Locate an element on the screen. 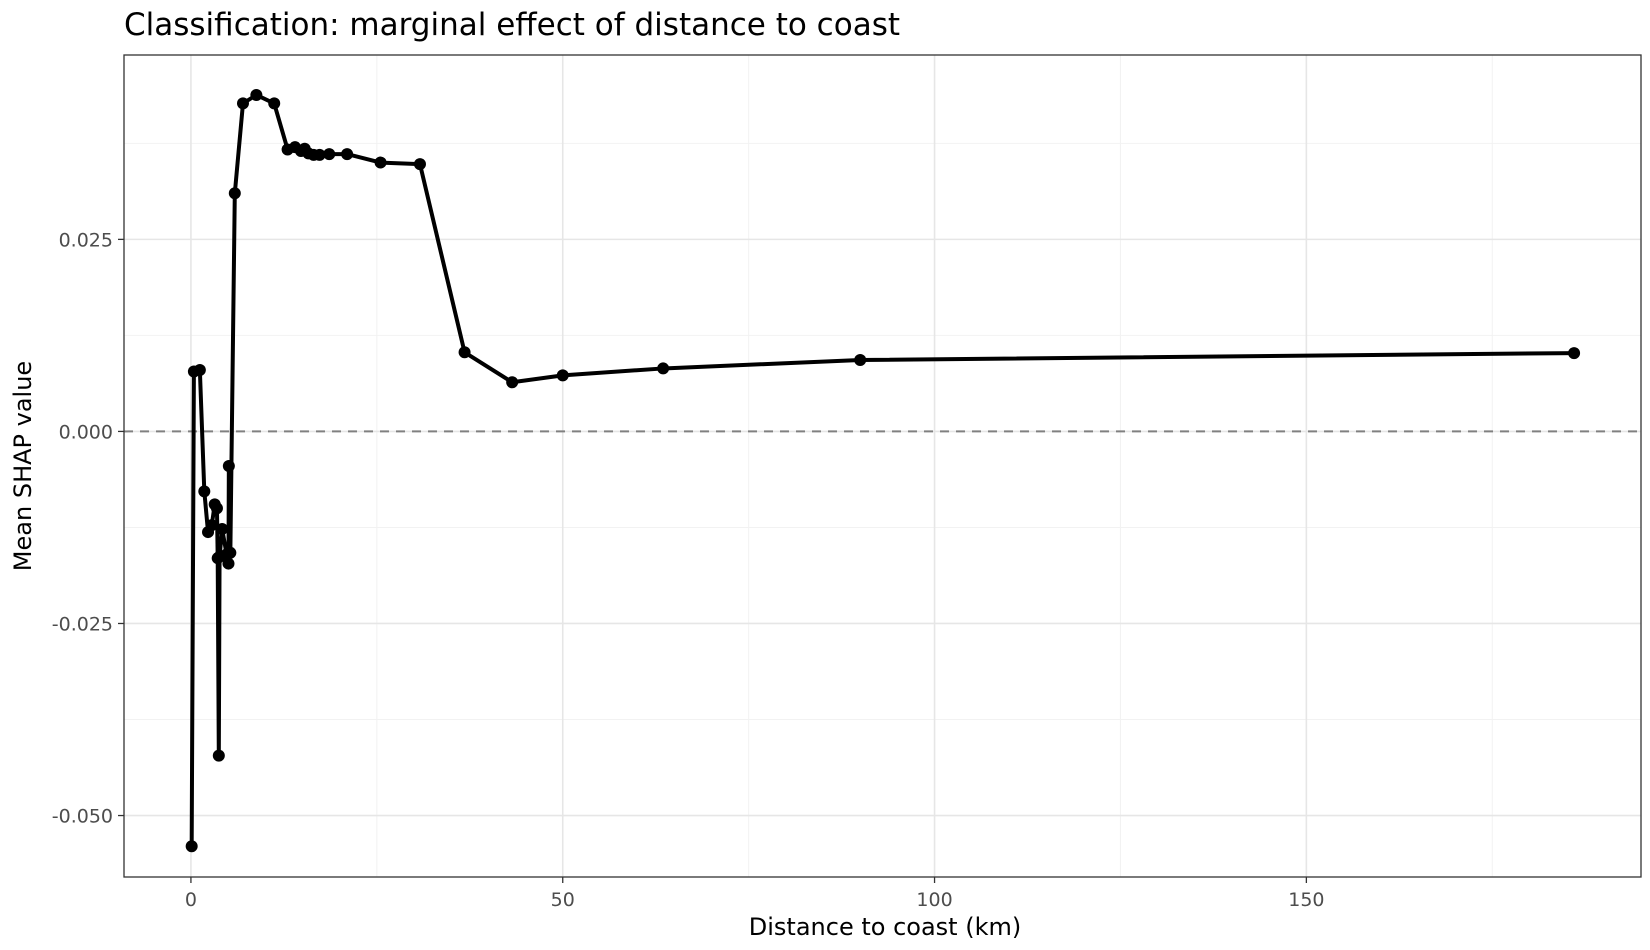 Image resolution: width=1650 pixels, height=950 pixels. y-tick-label: 0.000 is located at coordinates (86, 432).